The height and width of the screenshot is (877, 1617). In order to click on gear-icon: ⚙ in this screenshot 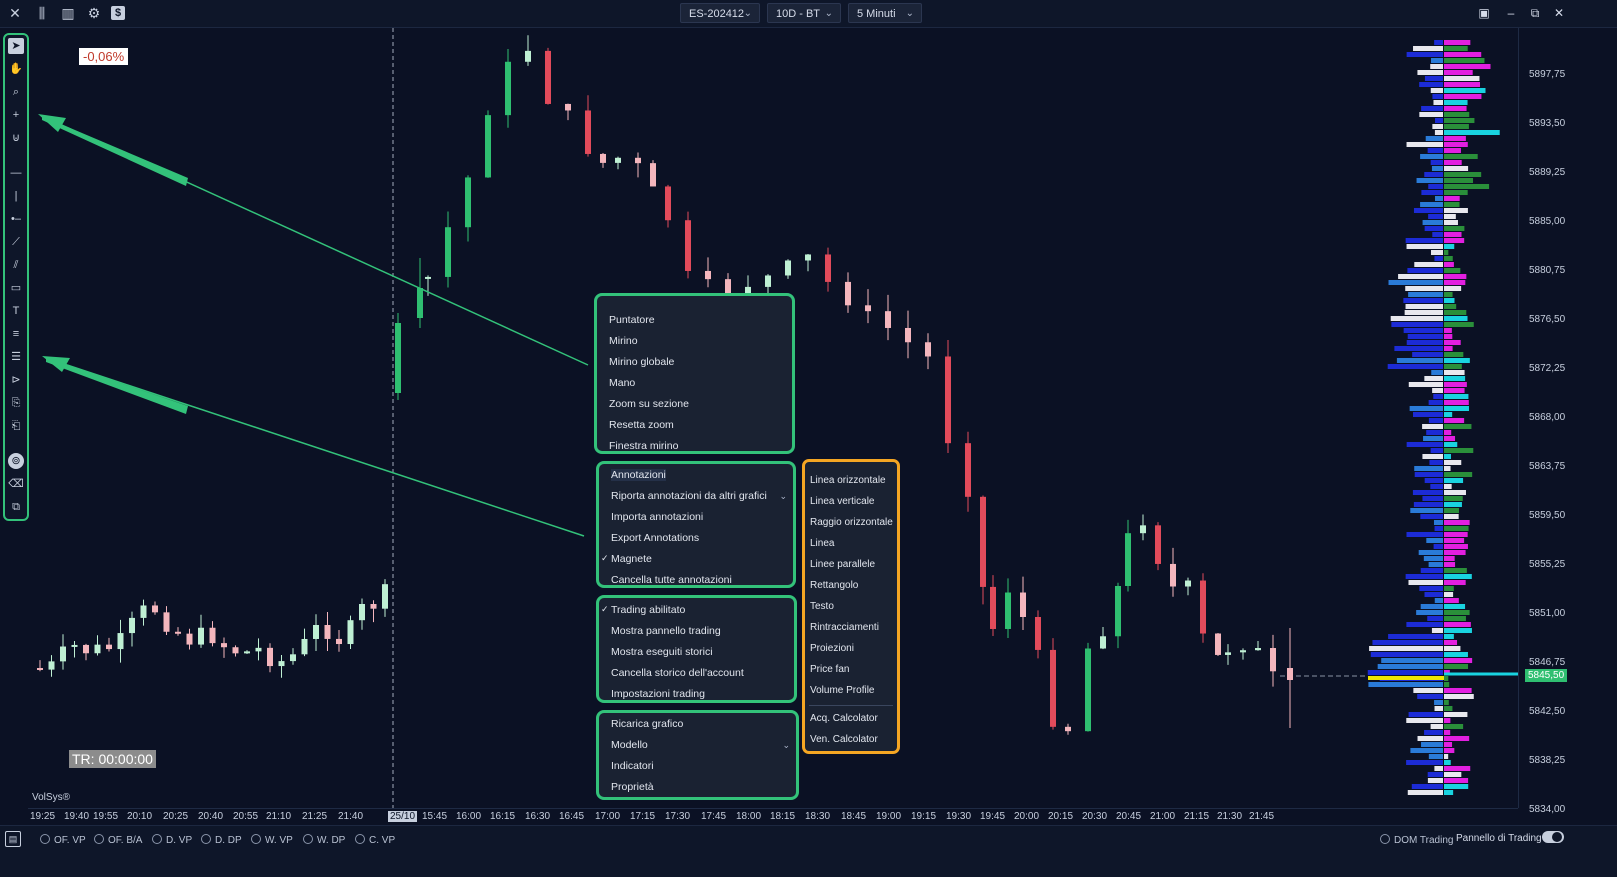, I will do `click(94, 13)`.